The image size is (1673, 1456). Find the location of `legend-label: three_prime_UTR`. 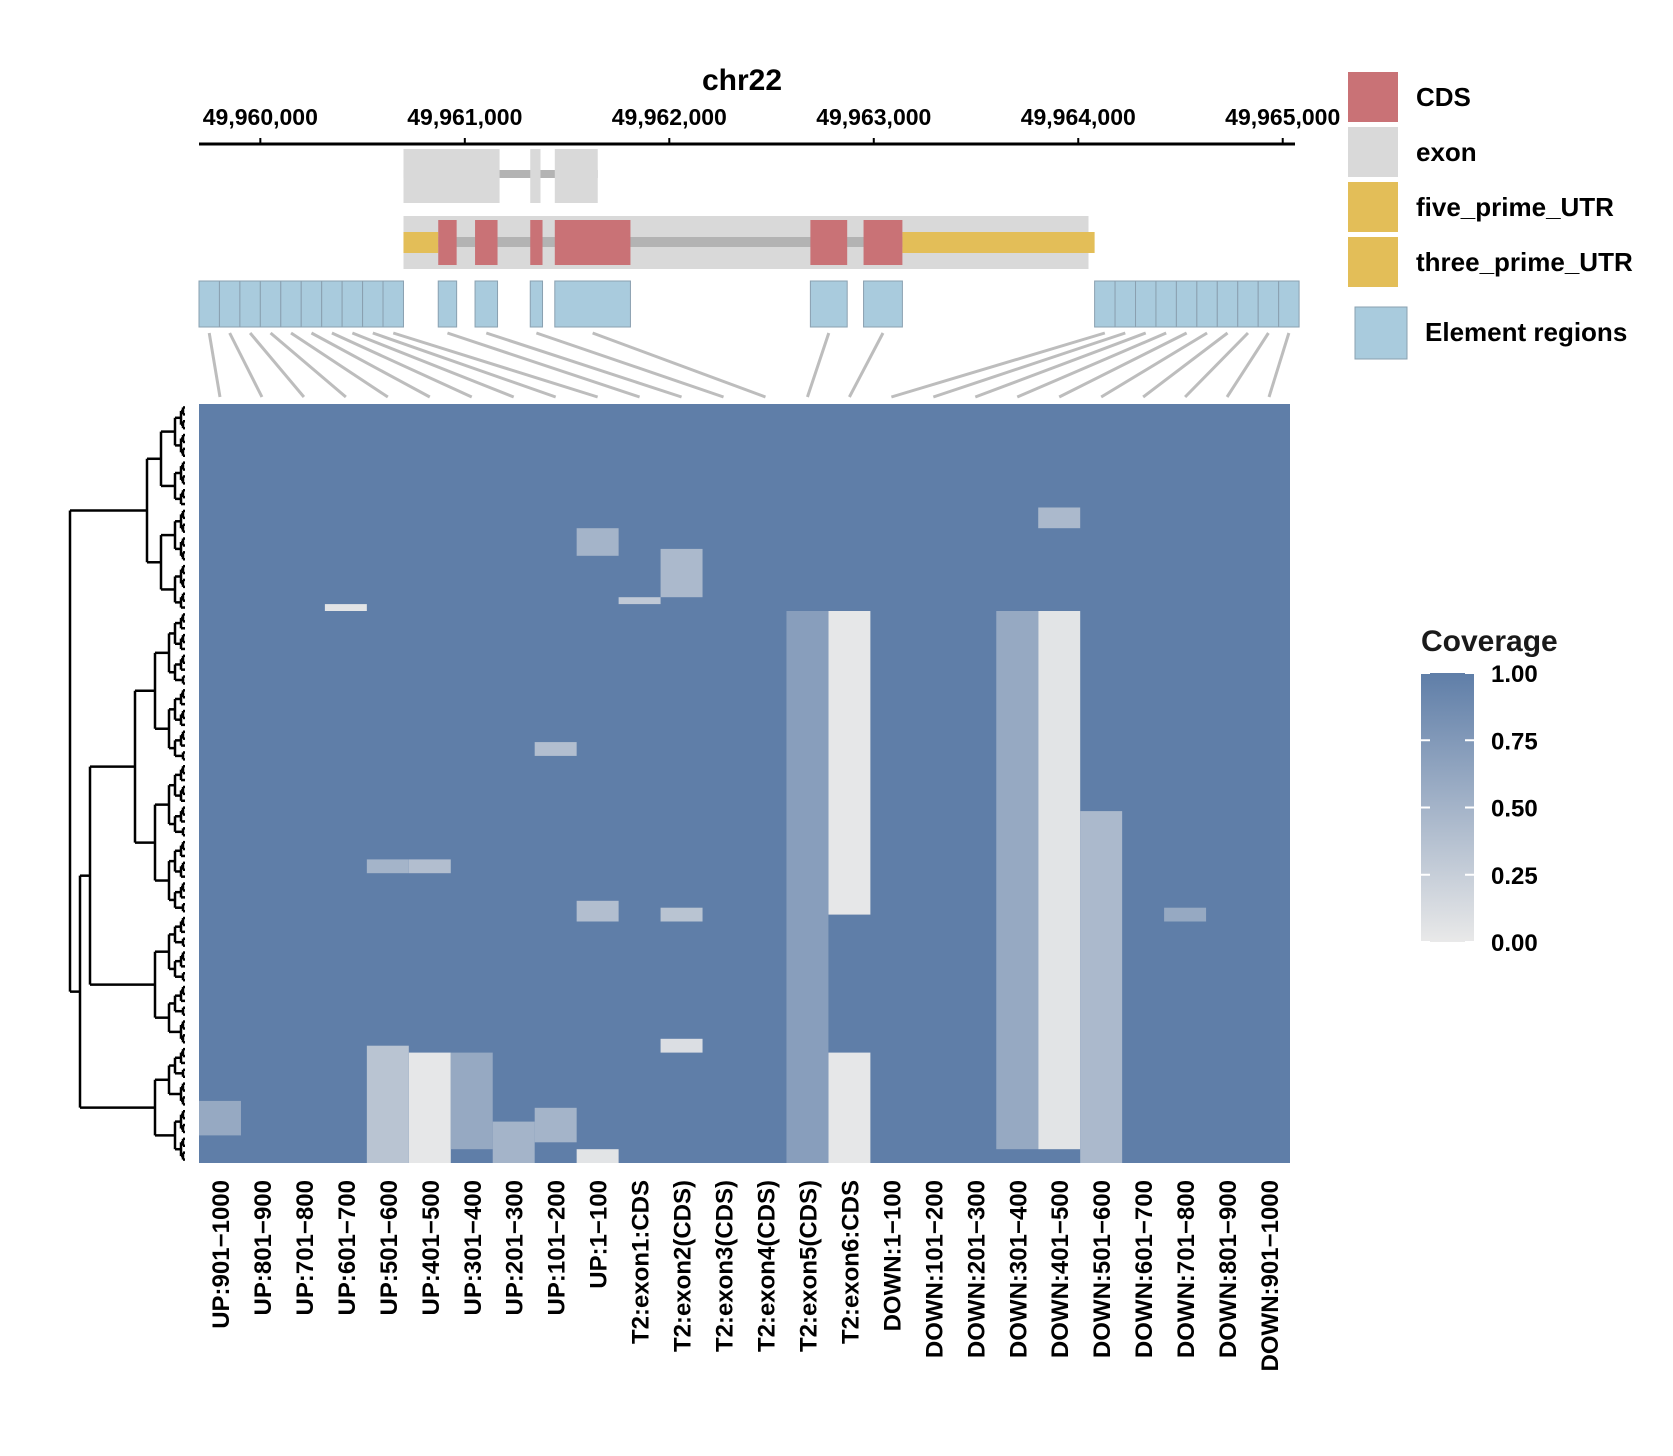

legend-label: three_prime_UTR is located at coordinates (1524, 262).